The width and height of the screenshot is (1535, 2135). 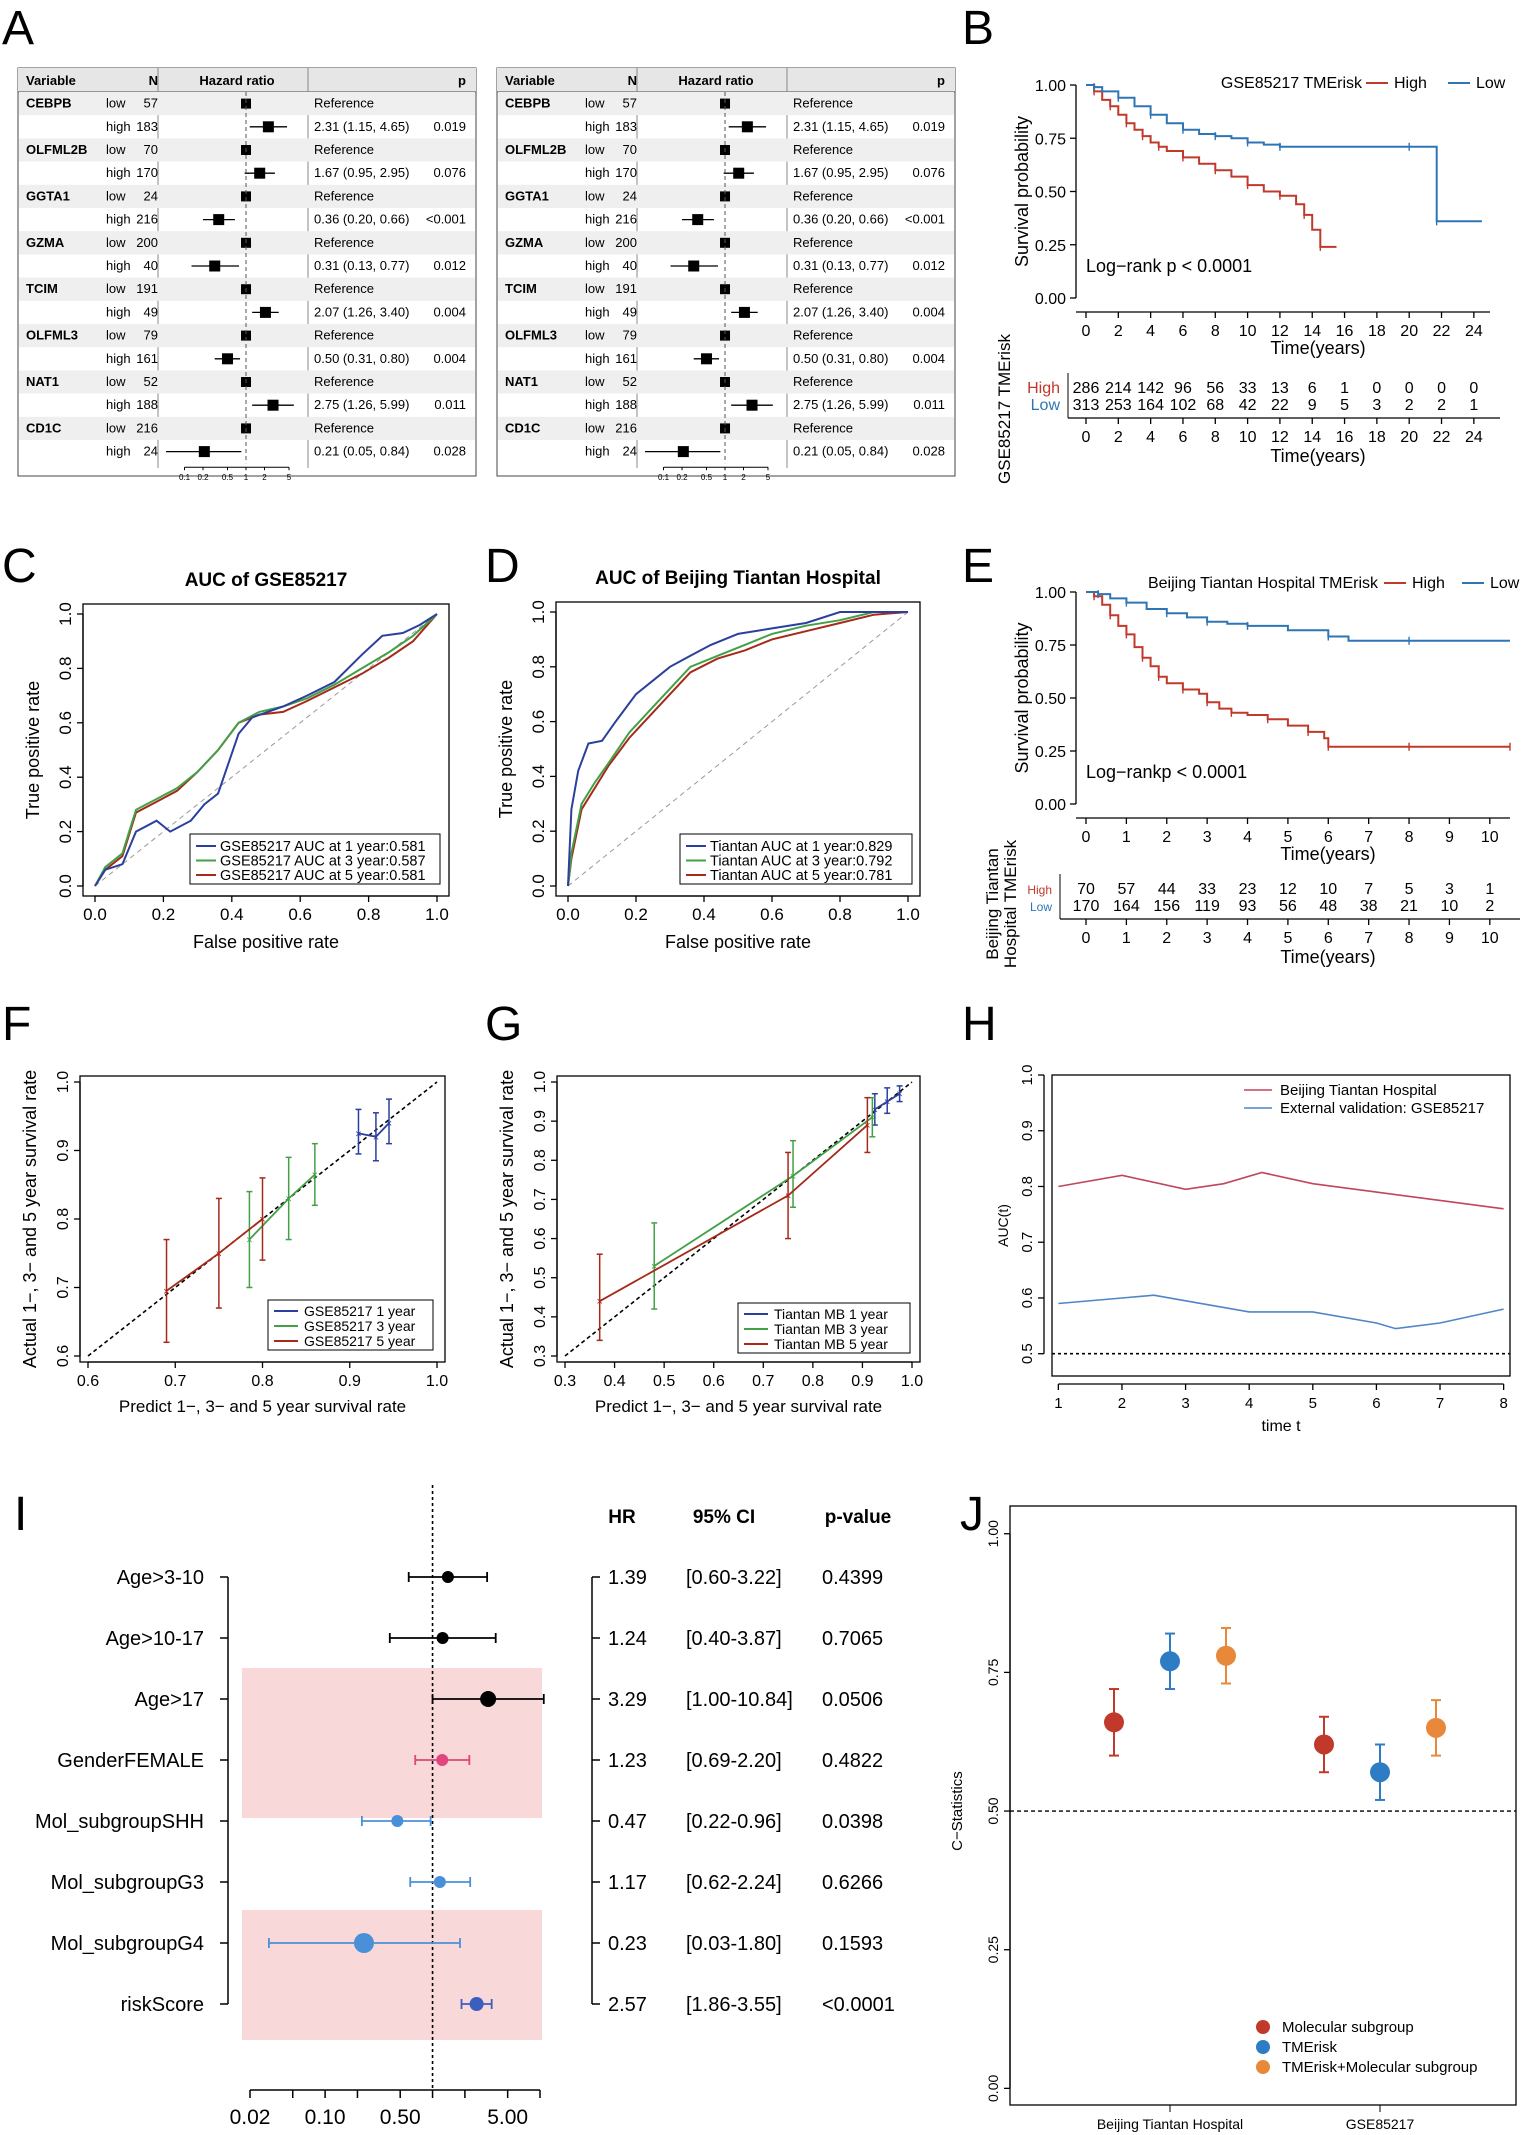 What do you see at coordinates (1288, 906) in the screenshot?
I see `risk-table-count: 56` at bounding box center [1288, 906].